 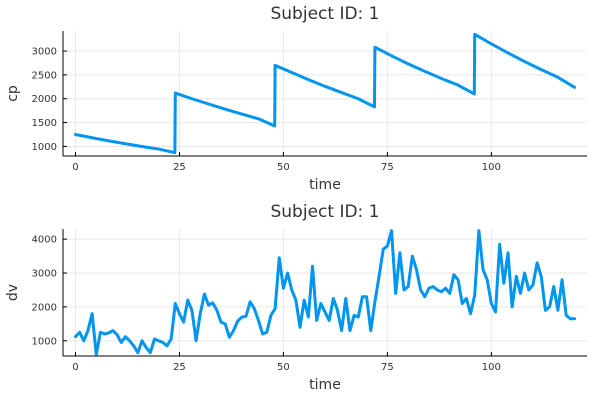 I want to click on y-tick-label: 1500, so click(x=44, y=123).